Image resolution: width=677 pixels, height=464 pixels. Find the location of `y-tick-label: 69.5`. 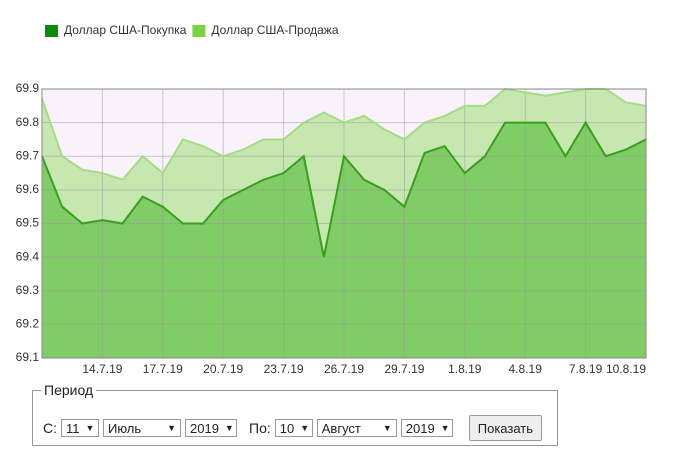

y-tick-label: 69.5 is located at coordinates (28, 223).